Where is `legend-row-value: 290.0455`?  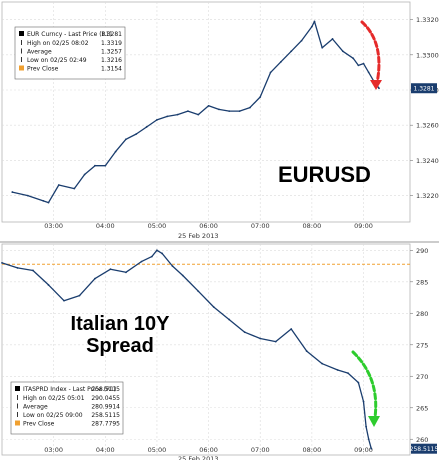
legend-row-value: 290.0455 is located at coordinates (105, 398).